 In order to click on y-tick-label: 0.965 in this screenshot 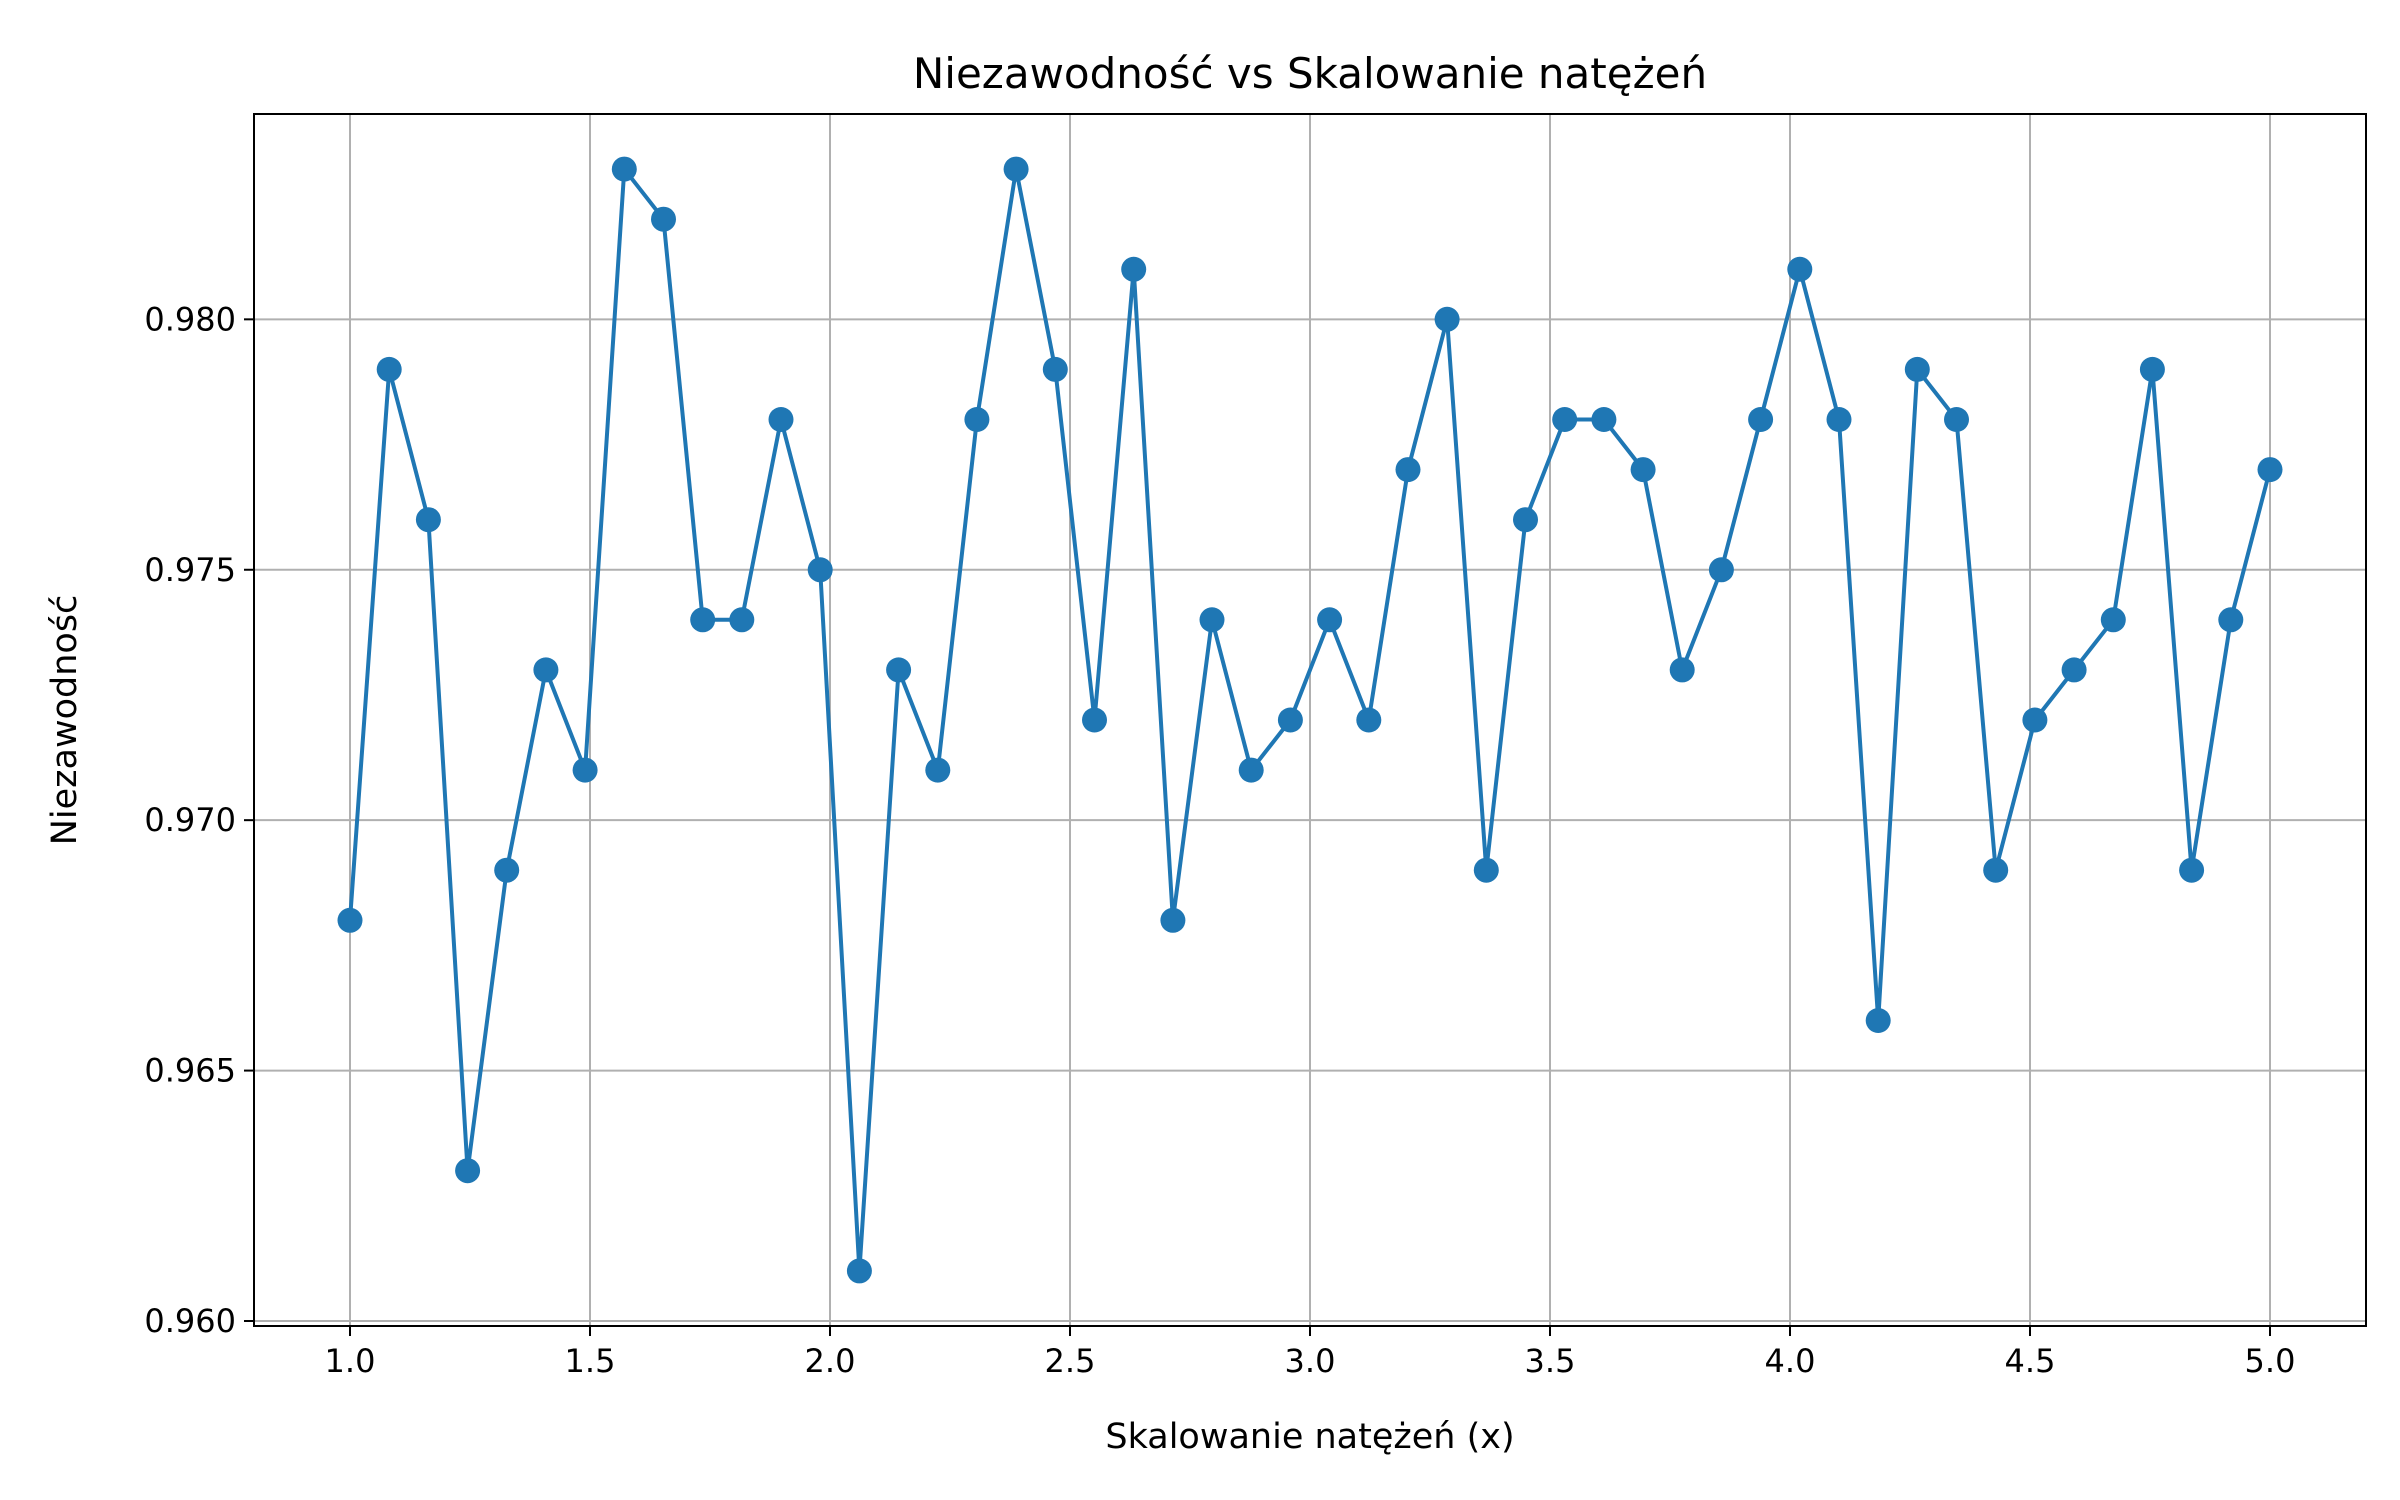, I will do `click(190, 1071)`.